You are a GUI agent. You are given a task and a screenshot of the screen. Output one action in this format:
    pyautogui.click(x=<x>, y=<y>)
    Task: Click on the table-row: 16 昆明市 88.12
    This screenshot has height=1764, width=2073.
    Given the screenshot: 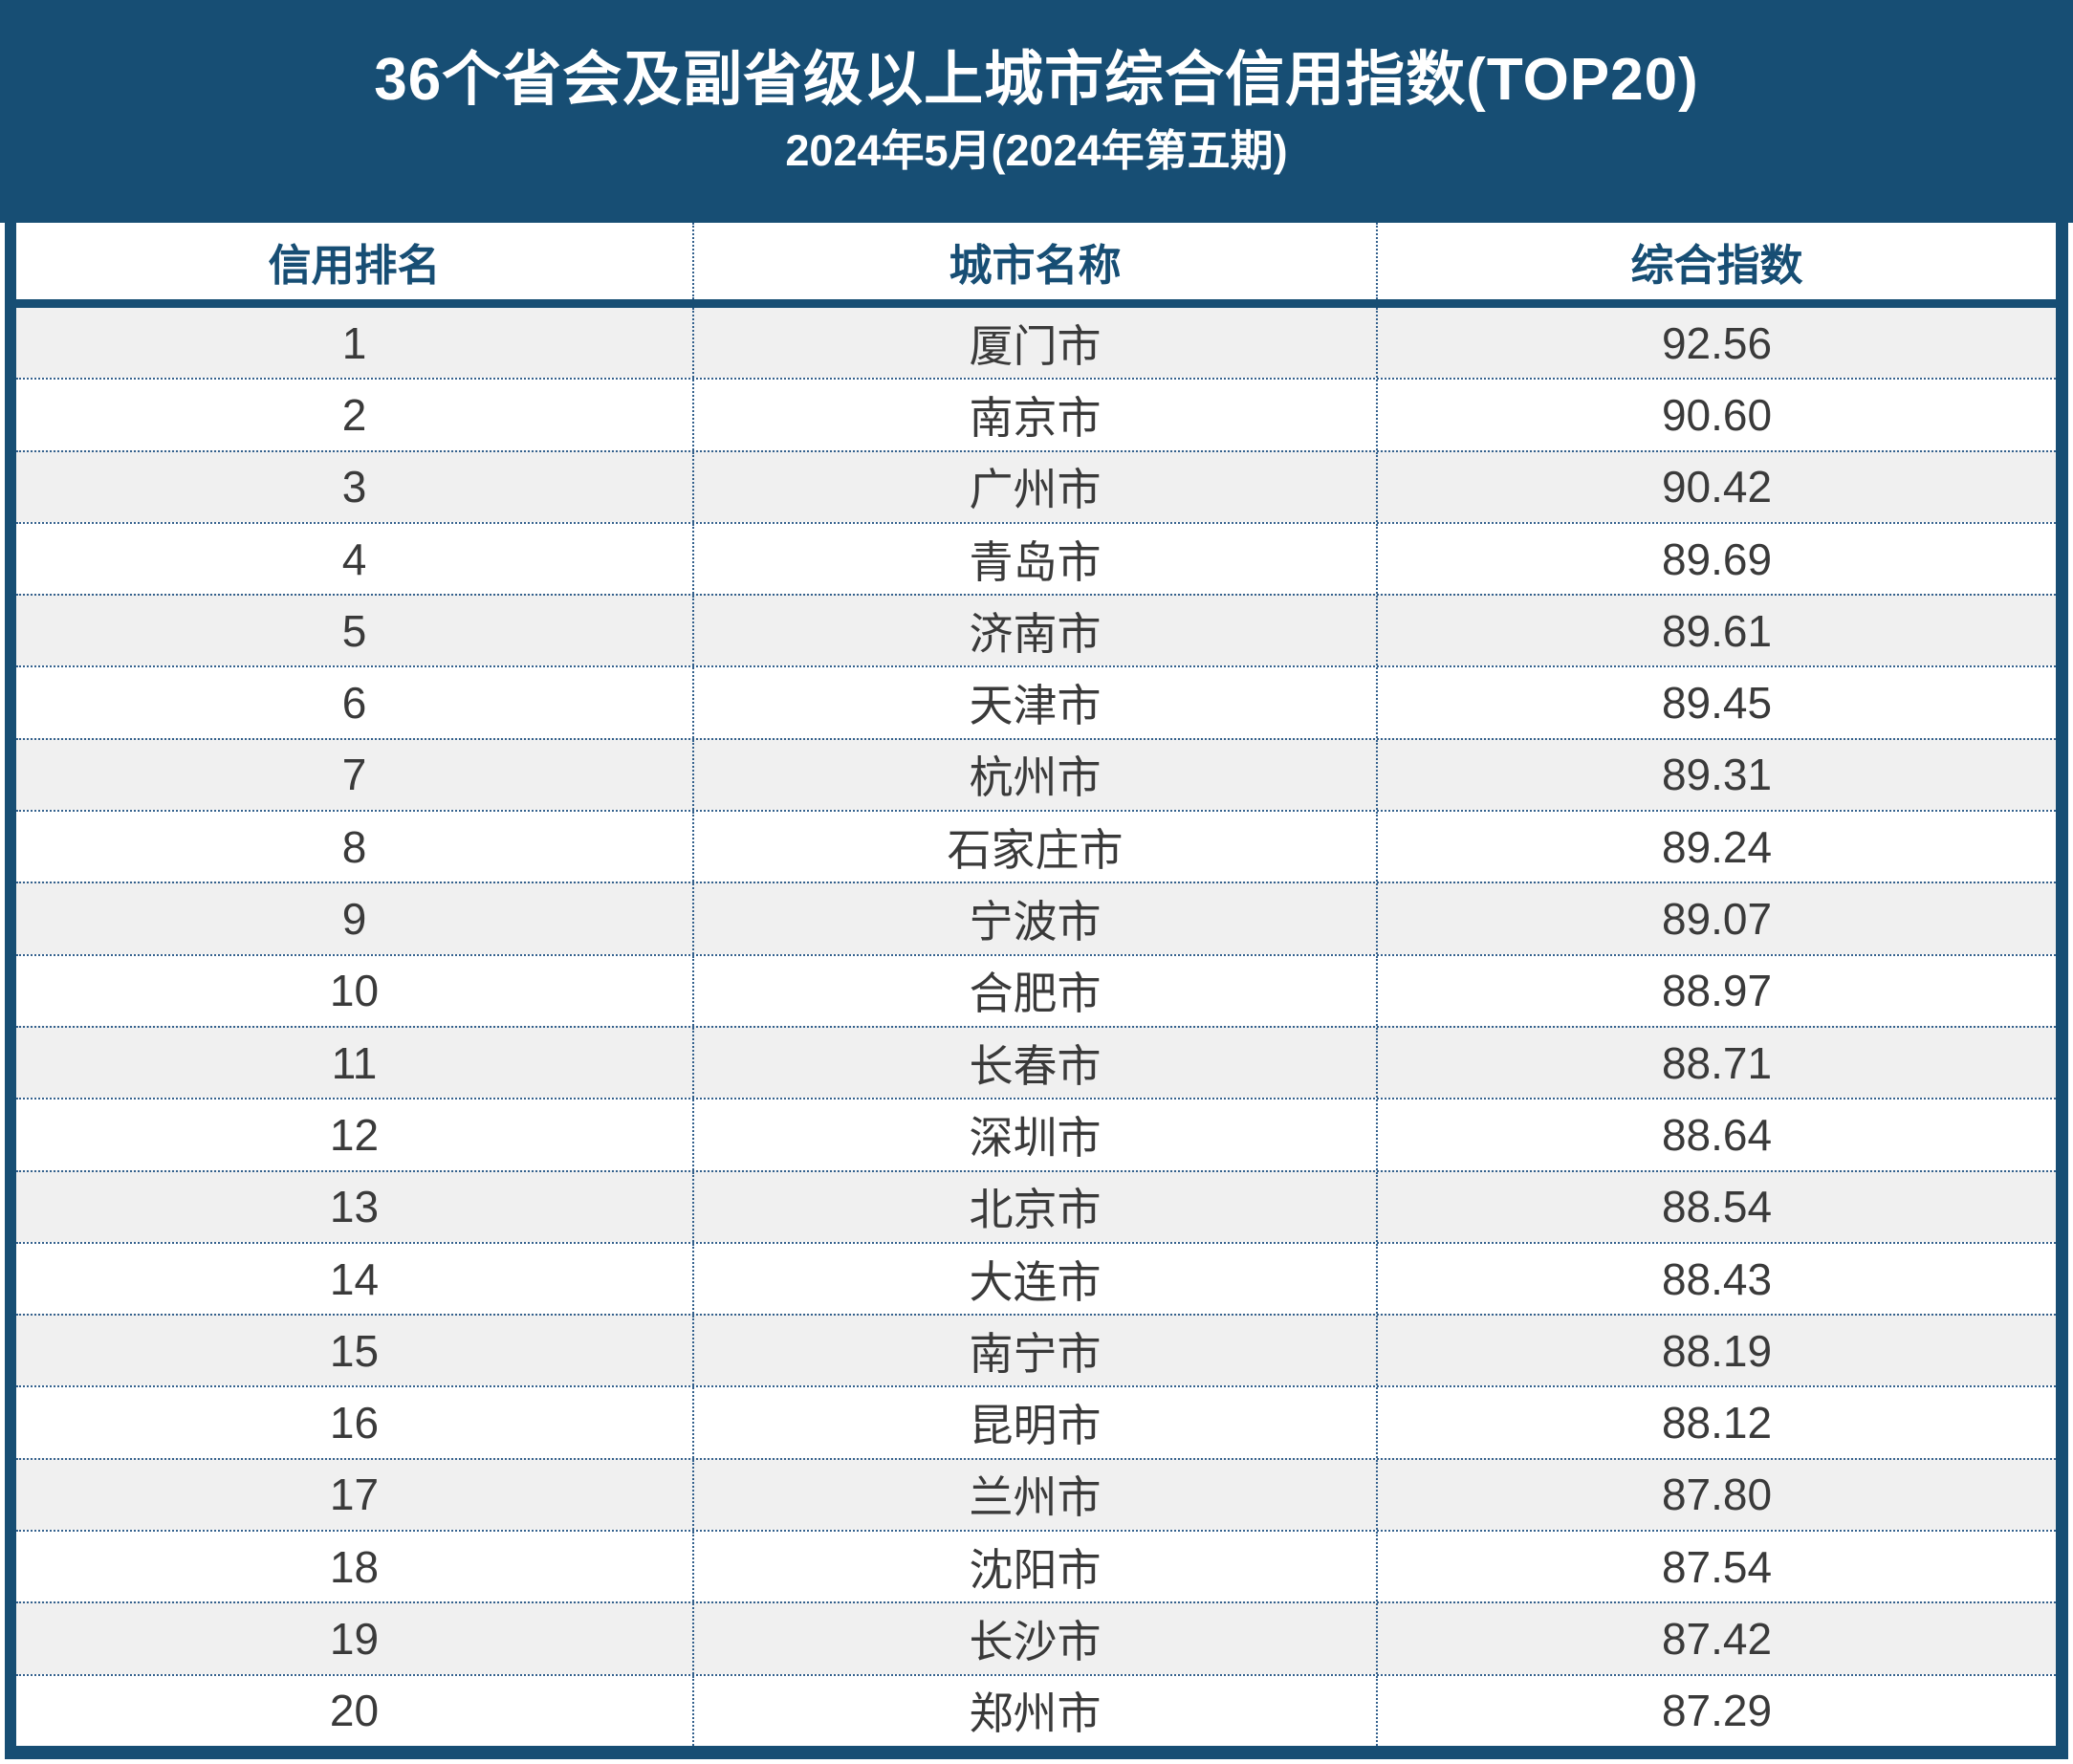 What is the action you would take?
    pyautogui.click(x=1036, y=1421)
    